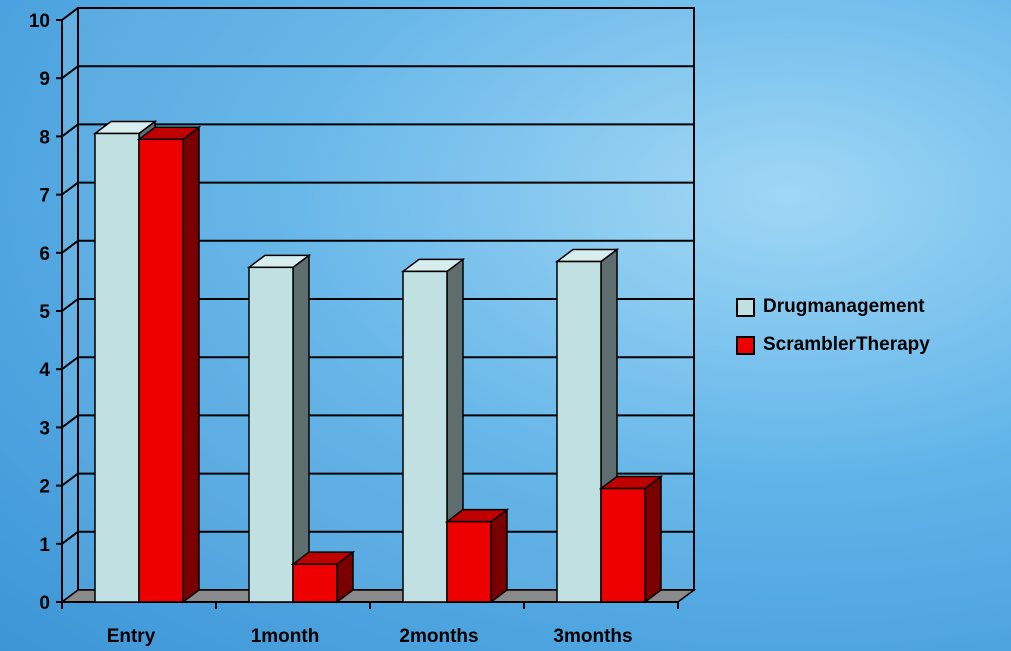  What do you see at coordinates (44, 79) in the screenshot?
I see `y-tick-label: 9` at bounding box center [44, 79].